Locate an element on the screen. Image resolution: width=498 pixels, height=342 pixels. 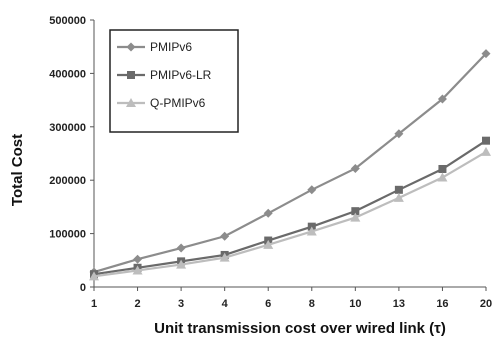
x-tick-label: 4 is located at coordinates (225, 304).